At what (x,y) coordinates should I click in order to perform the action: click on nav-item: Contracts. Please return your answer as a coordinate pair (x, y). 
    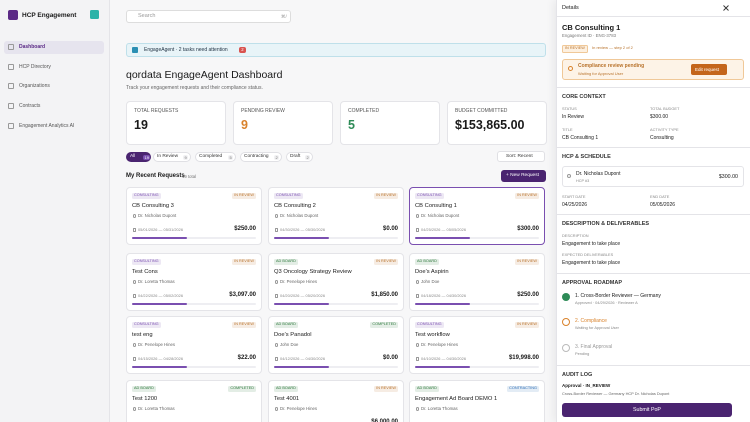
    Looking at the image, I should click on (30, 105).